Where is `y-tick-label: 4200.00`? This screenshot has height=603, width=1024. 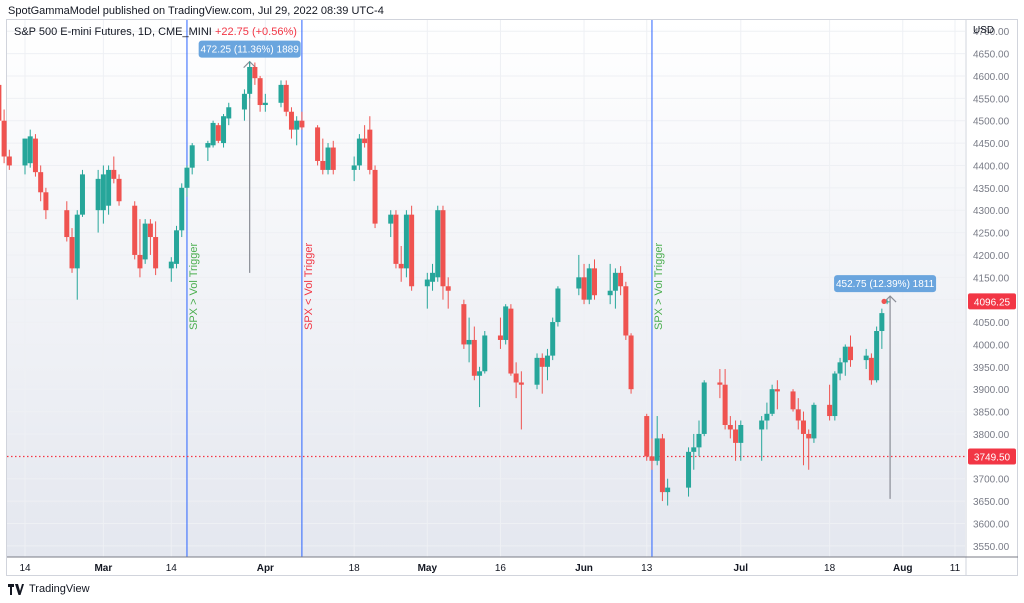 y-tick-label: 4200.00 is located at coordinates (991, 256).